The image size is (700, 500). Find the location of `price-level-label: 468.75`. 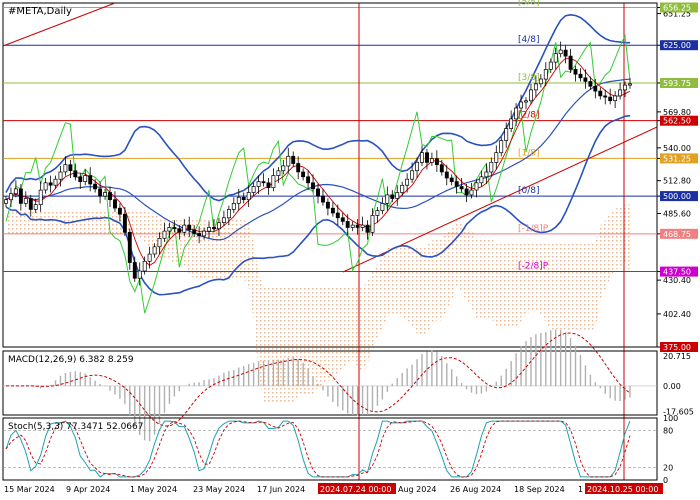

price-level-label: 468.75 is located at coordinates (677, 234).